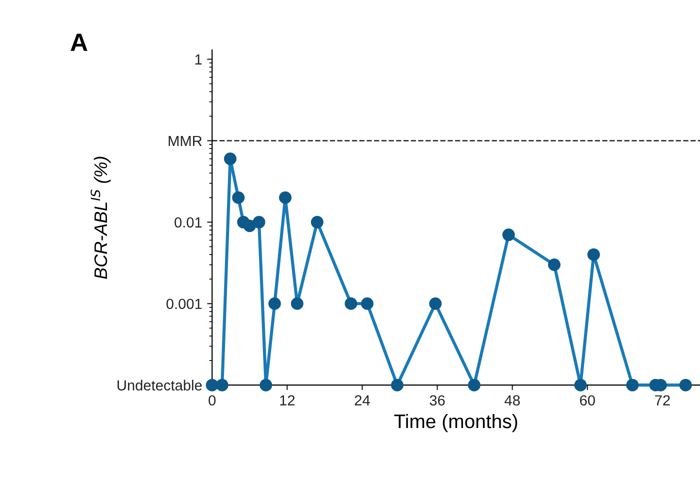 Image resolution: width=700 pixels, height=485 pixels. What do you see at coordinates (79, 42) in the screenshot?
I see `text: A` at bounding box center [79, 42].